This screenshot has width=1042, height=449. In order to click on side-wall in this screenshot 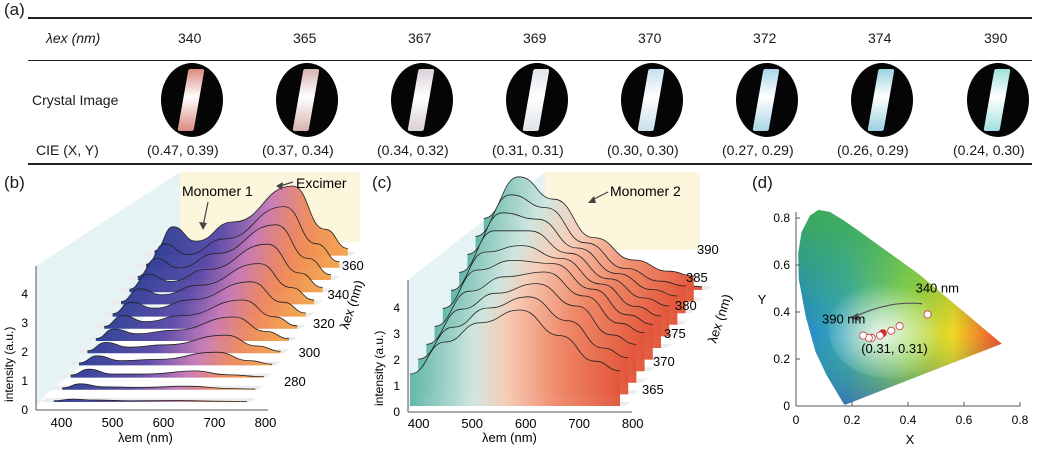, I will do `click(108, 289)`.